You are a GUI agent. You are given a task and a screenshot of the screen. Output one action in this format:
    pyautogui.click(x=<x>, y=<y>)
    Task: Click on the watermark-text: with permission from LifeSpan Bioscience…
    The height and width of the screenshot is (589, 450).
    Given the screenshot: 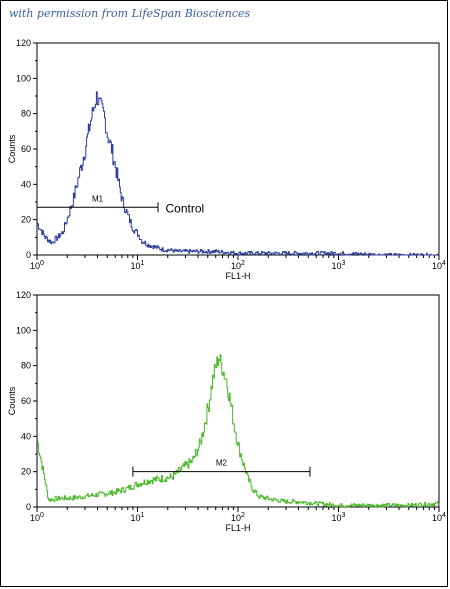 What is the action you would take?
    pyautogui.click(x=130, y=13)
    